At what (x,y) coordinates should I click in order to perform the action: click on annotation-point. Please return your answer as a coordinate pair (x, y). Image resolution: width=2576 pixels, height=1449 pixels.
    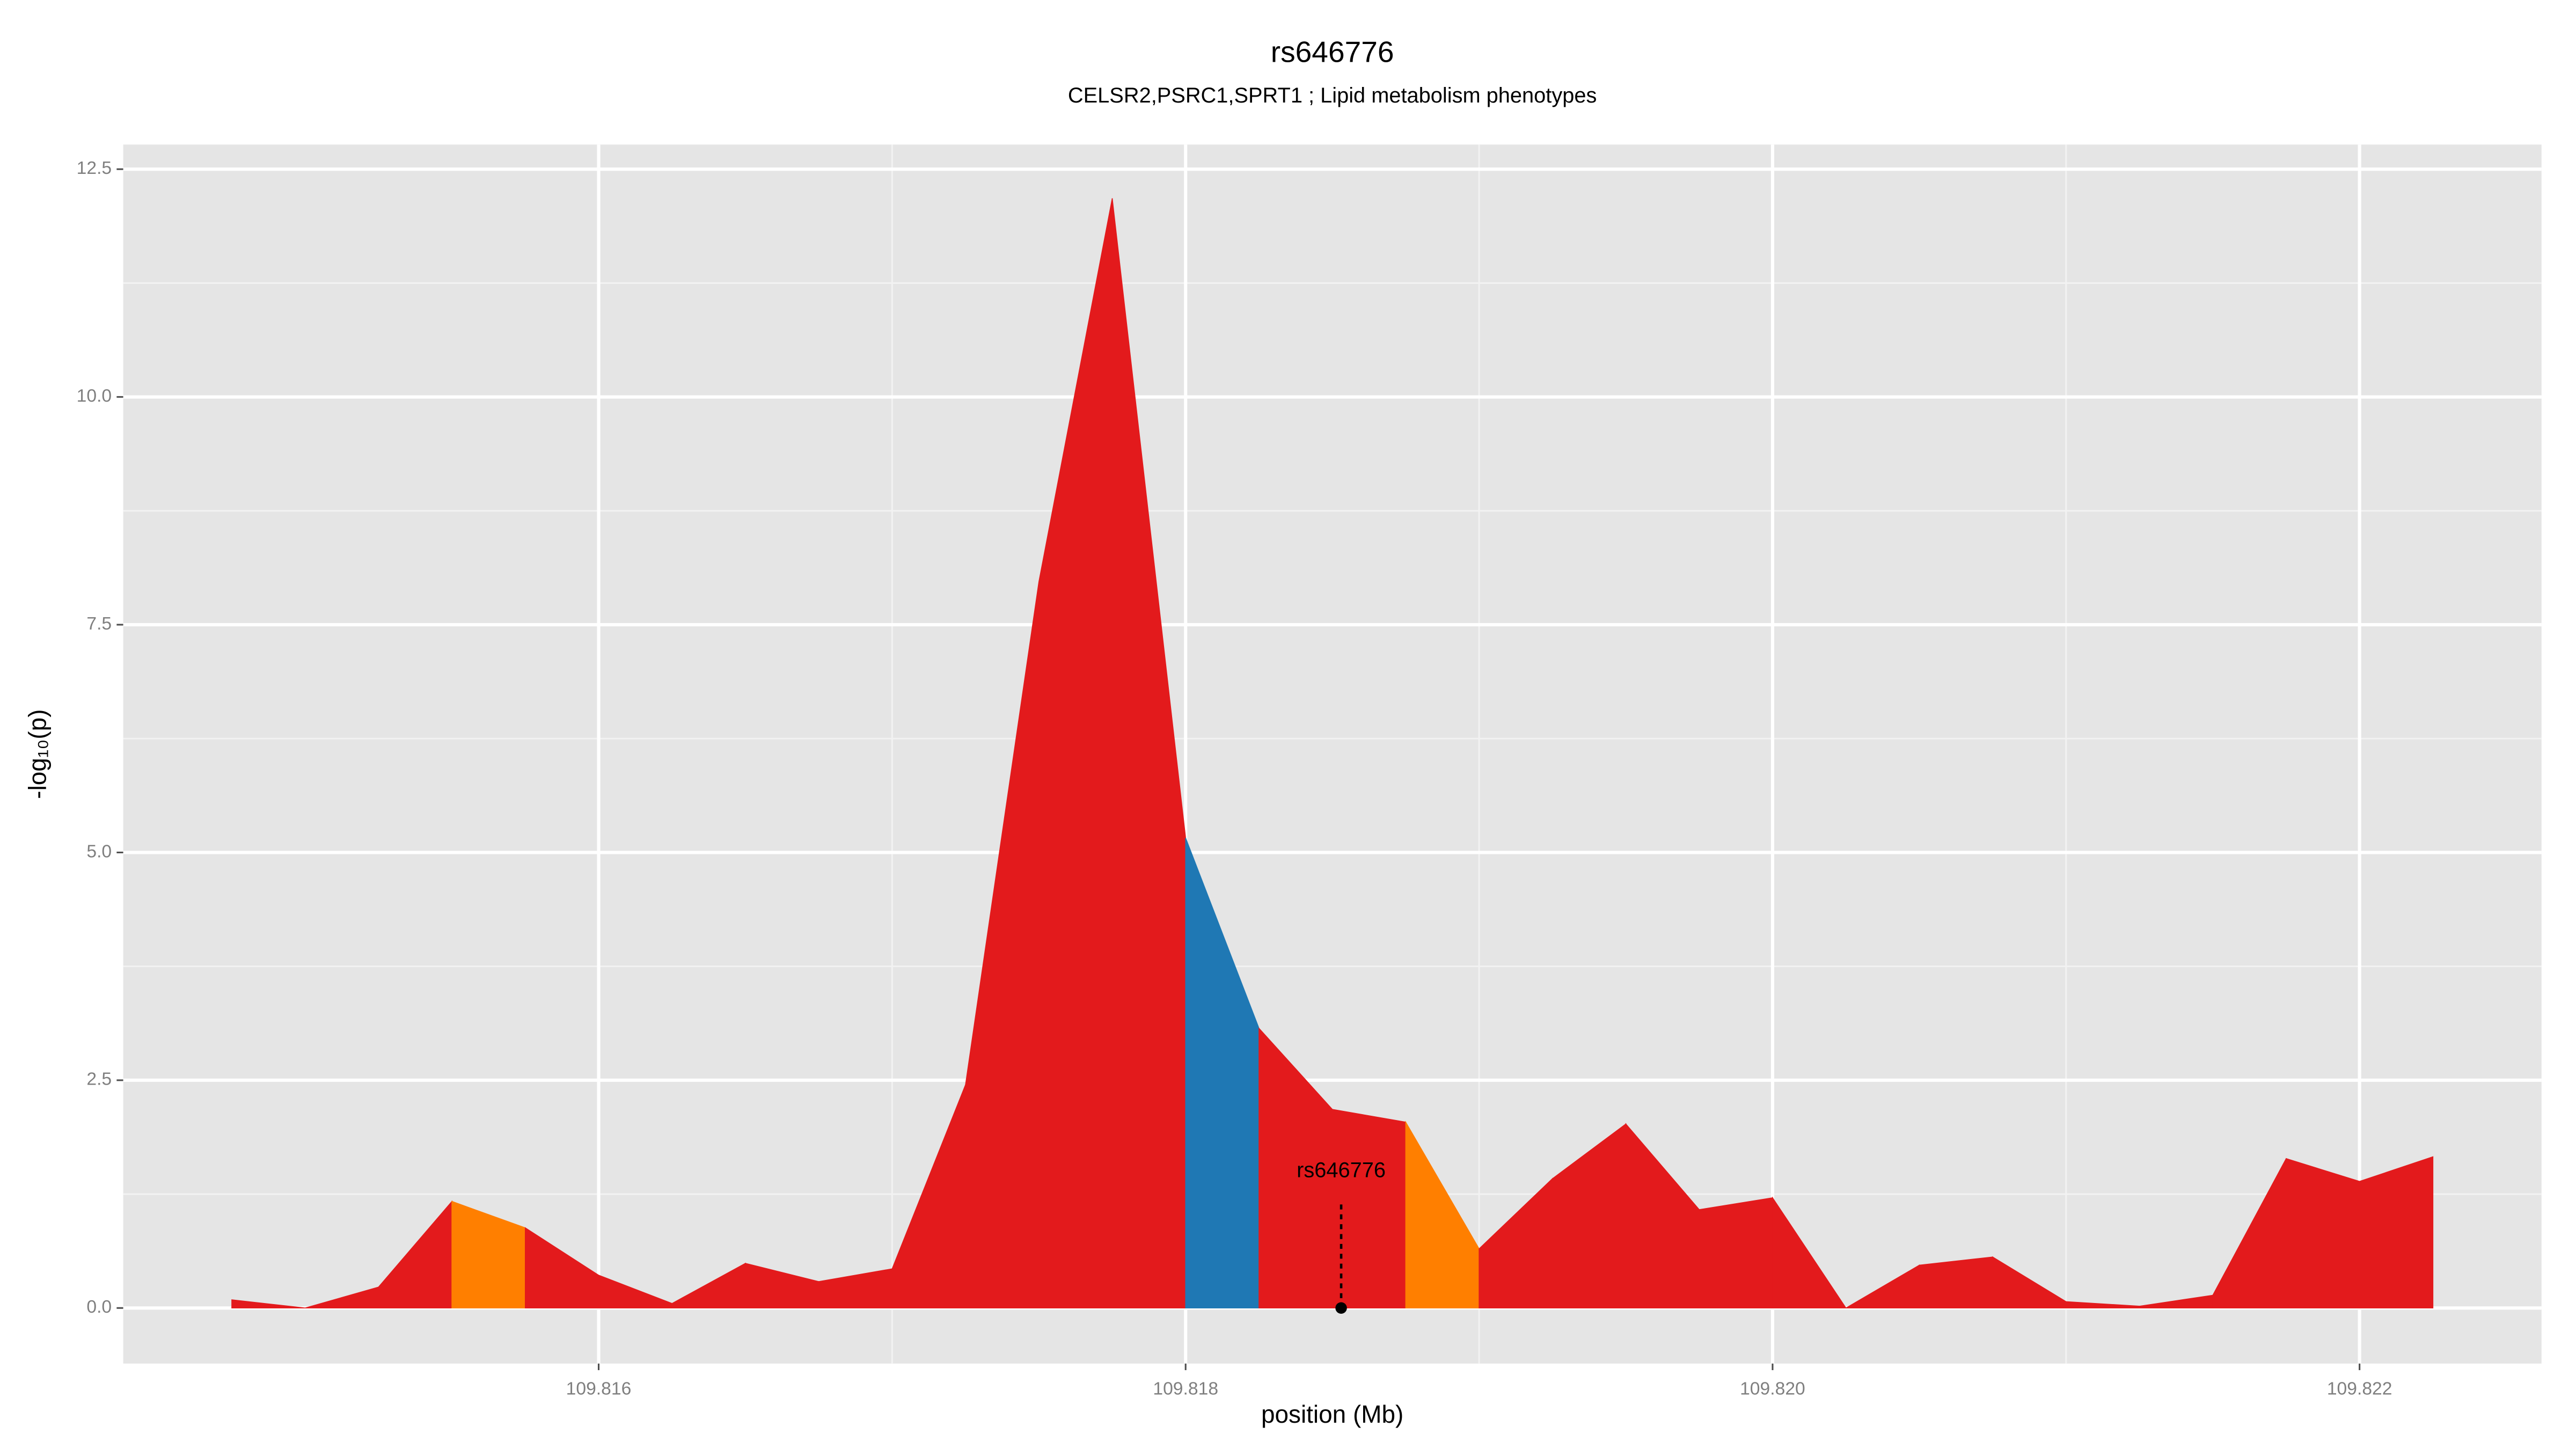
    Looking at the image, I should click on (1341, 1308).